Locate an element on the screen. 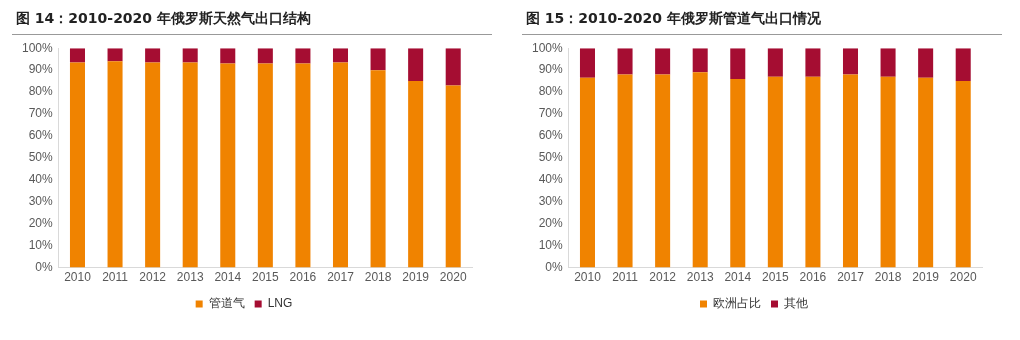 The height and width of the screenshot is (340, 1020). chart-title: 图 15：2010-2020 年俄罗斯管道气出口情况 is located at coordinates (762, 21).